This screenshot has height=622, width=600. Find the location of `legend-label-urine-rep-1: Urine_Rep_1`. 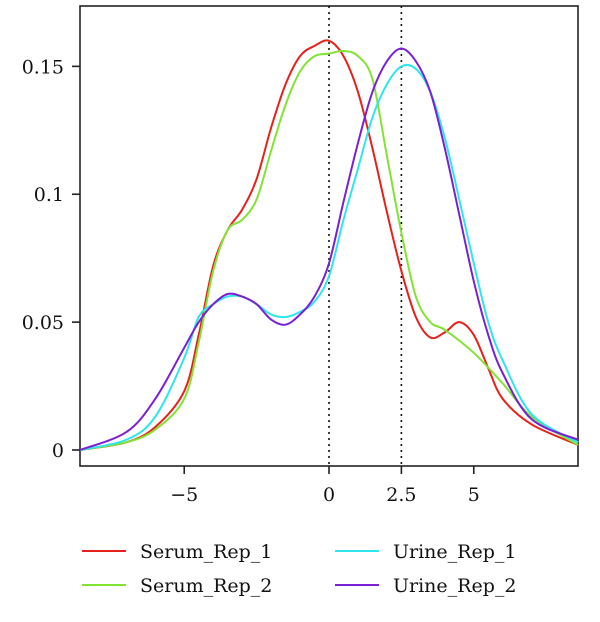

legend-label-urine-rep-1: Urine_Rep_1 is located at coordinates (454, 552).